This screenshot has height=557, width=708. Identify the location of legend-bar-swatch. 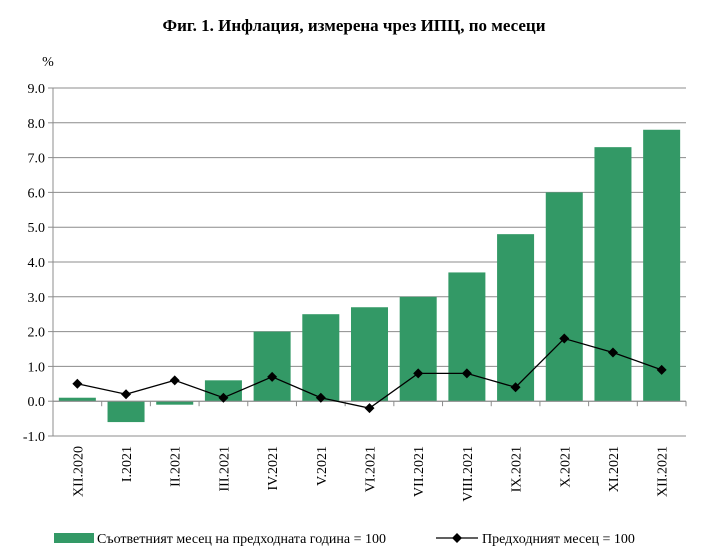
(74, 538).